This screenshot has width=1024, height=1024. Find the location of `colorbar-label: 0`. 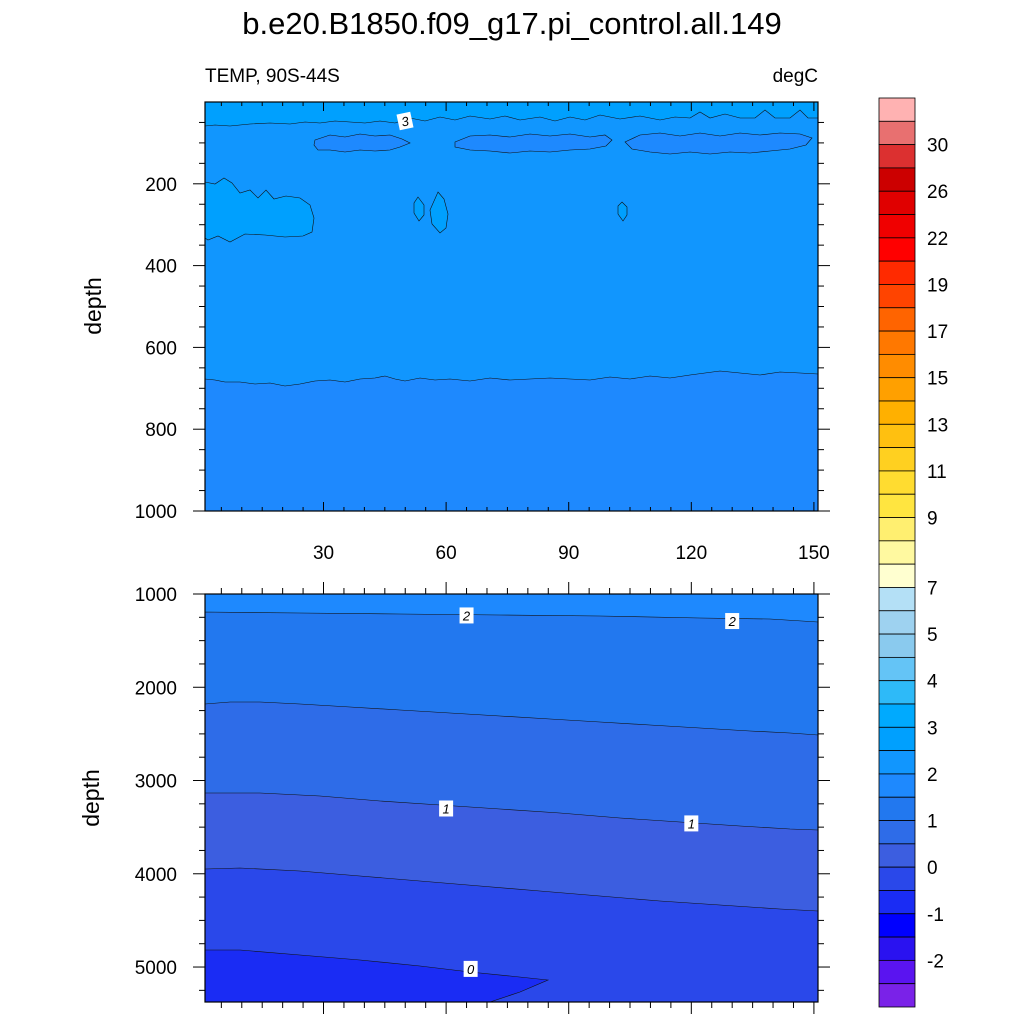

colorbar-label: 0 is located at coordinates (932, 868).